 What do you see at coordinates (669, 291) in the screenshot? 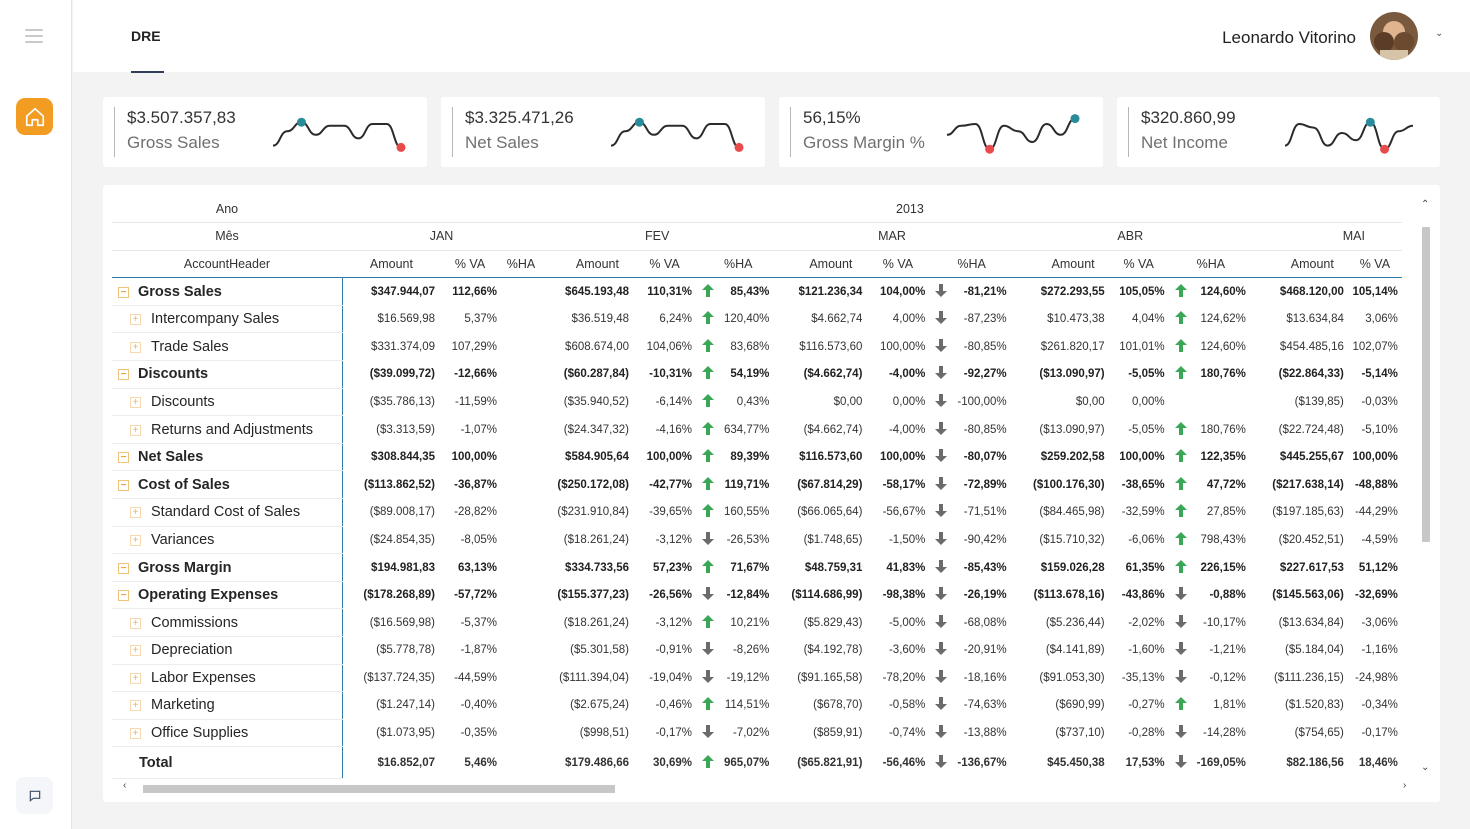
I see `cell-value: 110,31%` at bounding box center [669, 291].